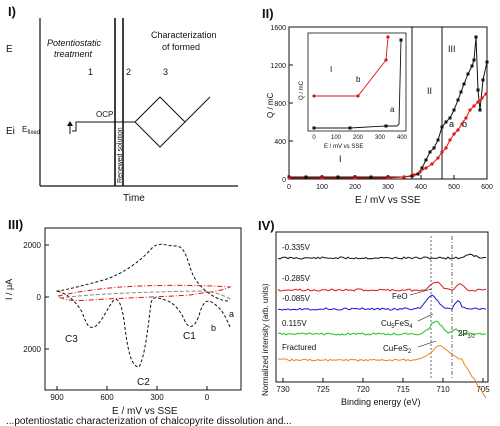 This screenshot has width=500, height=426. Describe the element at coordinates (9, 289) in the screenshot. I see `y-axis-label: I / μA` at that location.